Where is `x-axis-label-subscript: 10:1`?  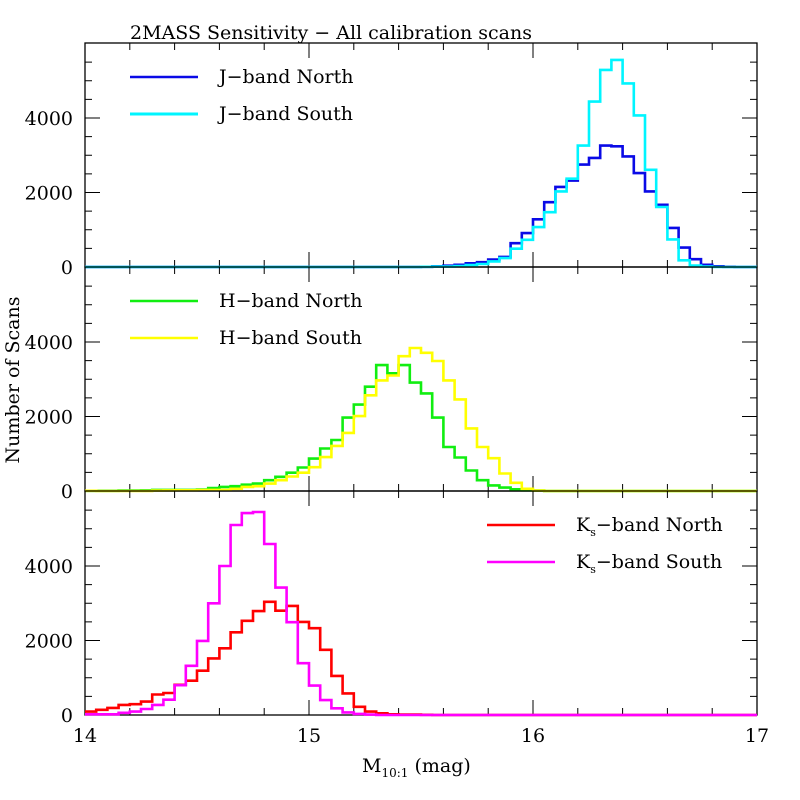
x-axis-label-subscript: 10:1 is located at coordinates (394, 773).